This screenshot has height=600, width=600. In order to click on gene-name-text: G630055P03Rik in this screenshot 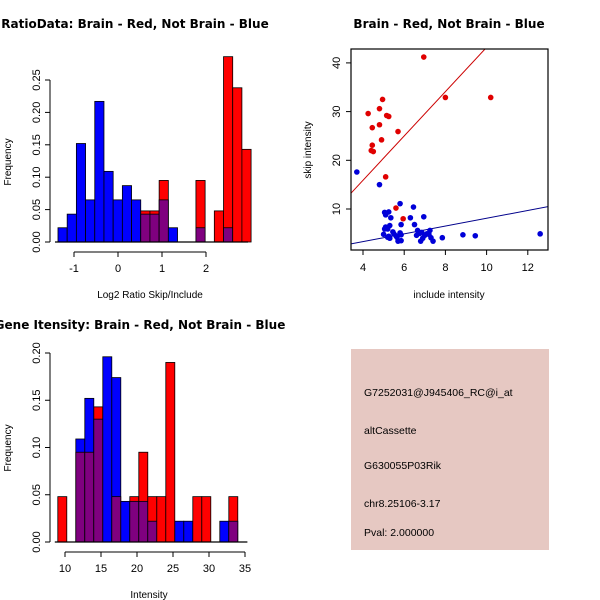, I will do `click(403, 466)`.